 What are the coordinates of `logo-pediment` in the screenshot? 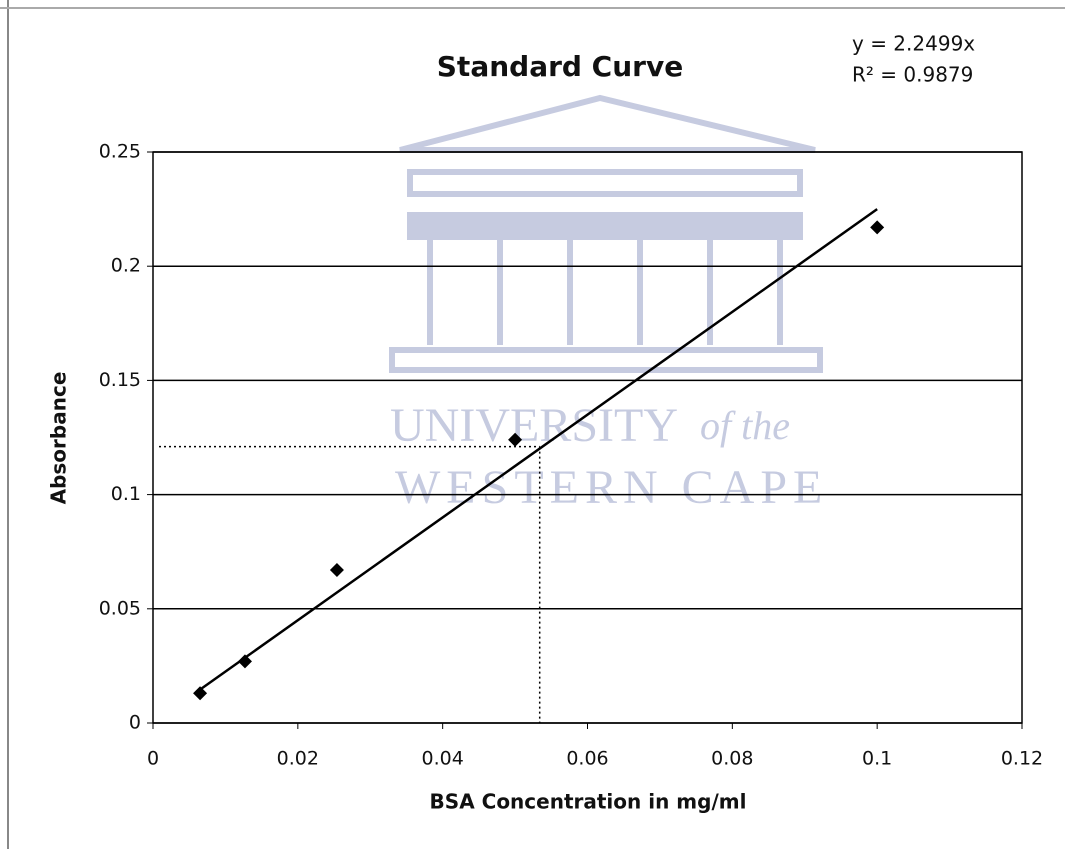 It's located at (607, 123).